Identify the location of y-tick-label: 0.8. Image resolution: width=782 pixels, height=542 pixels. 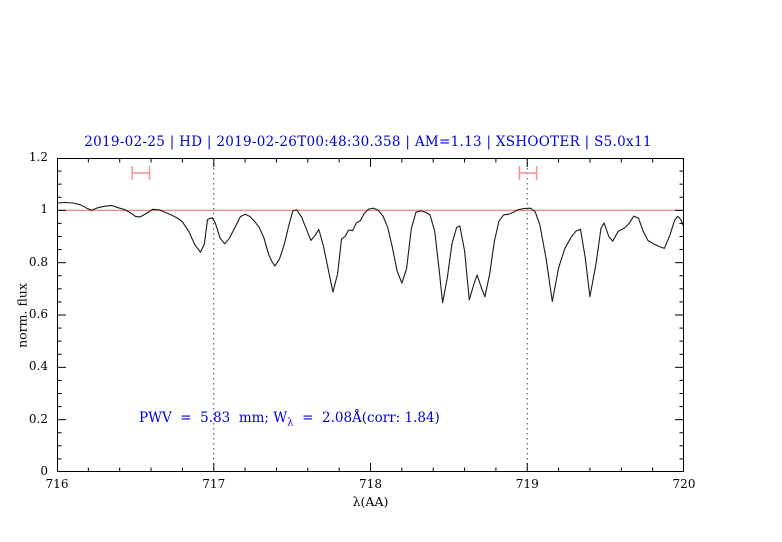
(38, 261).